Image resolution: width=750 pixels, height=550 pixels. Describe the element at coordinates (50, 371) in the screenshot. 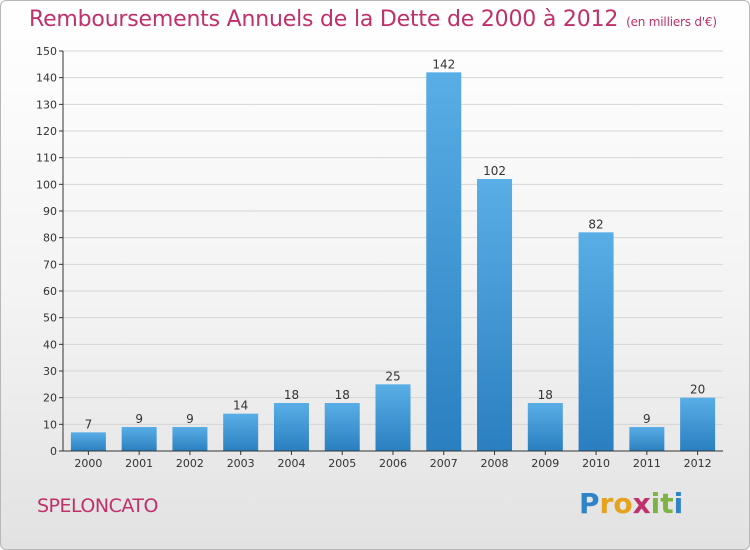

I see `y-tick-label: 30` at that location.